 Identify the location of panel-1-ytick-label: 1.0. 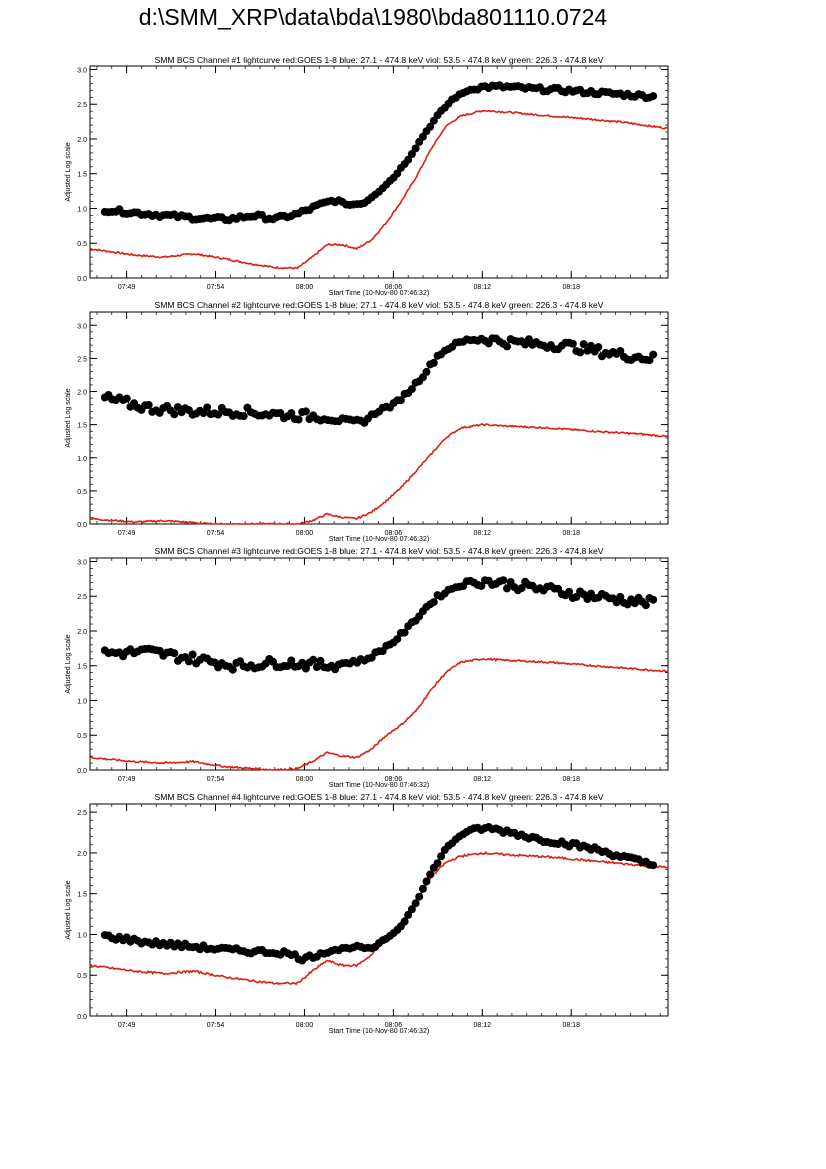
(82, 209).